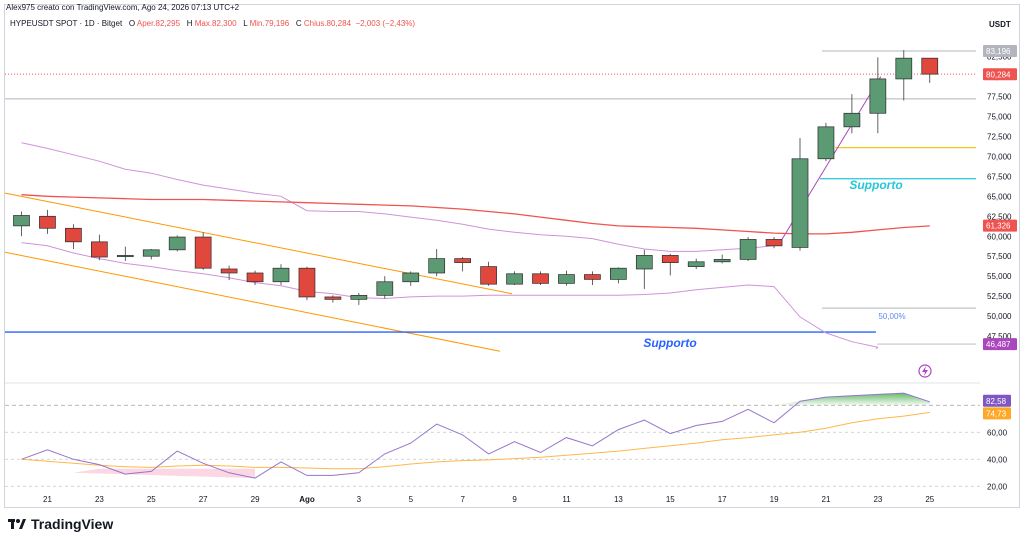 The height and width of the screenshot is (543, 1024). I want to click on moving-average-line, so click(475, 214).